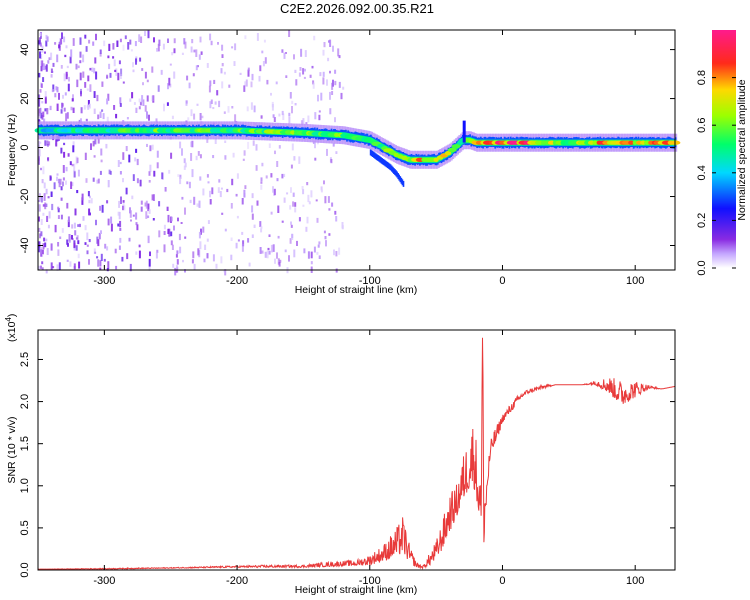  What do you see at coordinates (635, 581) in the screenshot?
I see `x-tick-label: 100` at bounding box center [635, 581].